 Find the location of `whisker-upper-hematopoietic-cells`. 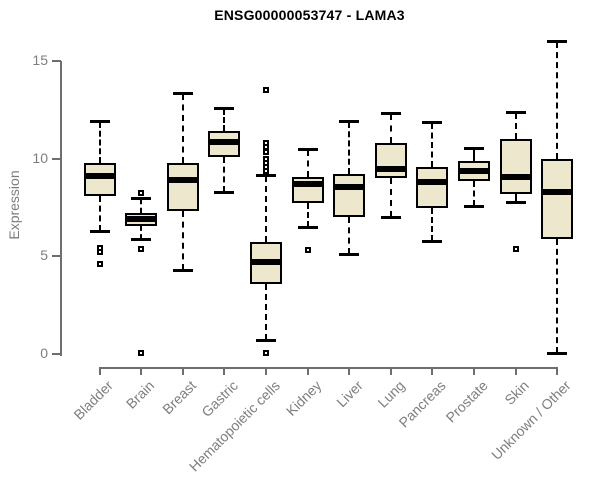

whisker-upper-hematopoietic-cells is located at coordinates (265, 209).